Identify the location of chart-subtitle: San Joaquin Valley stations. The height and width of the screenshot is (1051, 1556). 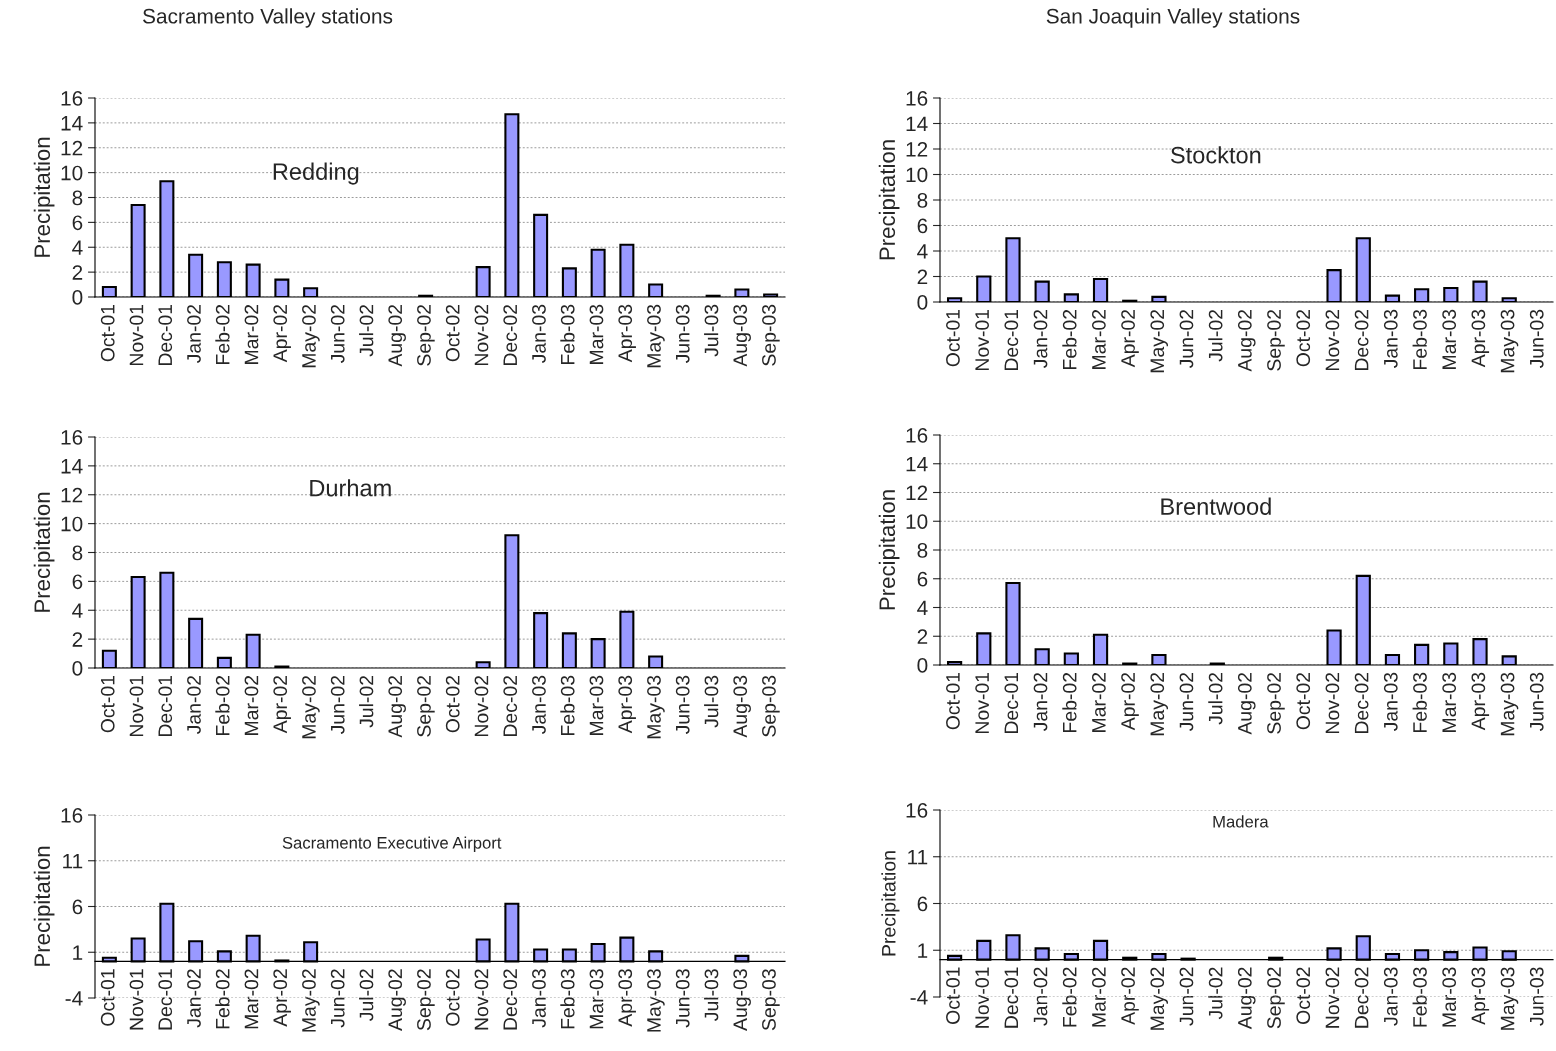
(1173, 18).